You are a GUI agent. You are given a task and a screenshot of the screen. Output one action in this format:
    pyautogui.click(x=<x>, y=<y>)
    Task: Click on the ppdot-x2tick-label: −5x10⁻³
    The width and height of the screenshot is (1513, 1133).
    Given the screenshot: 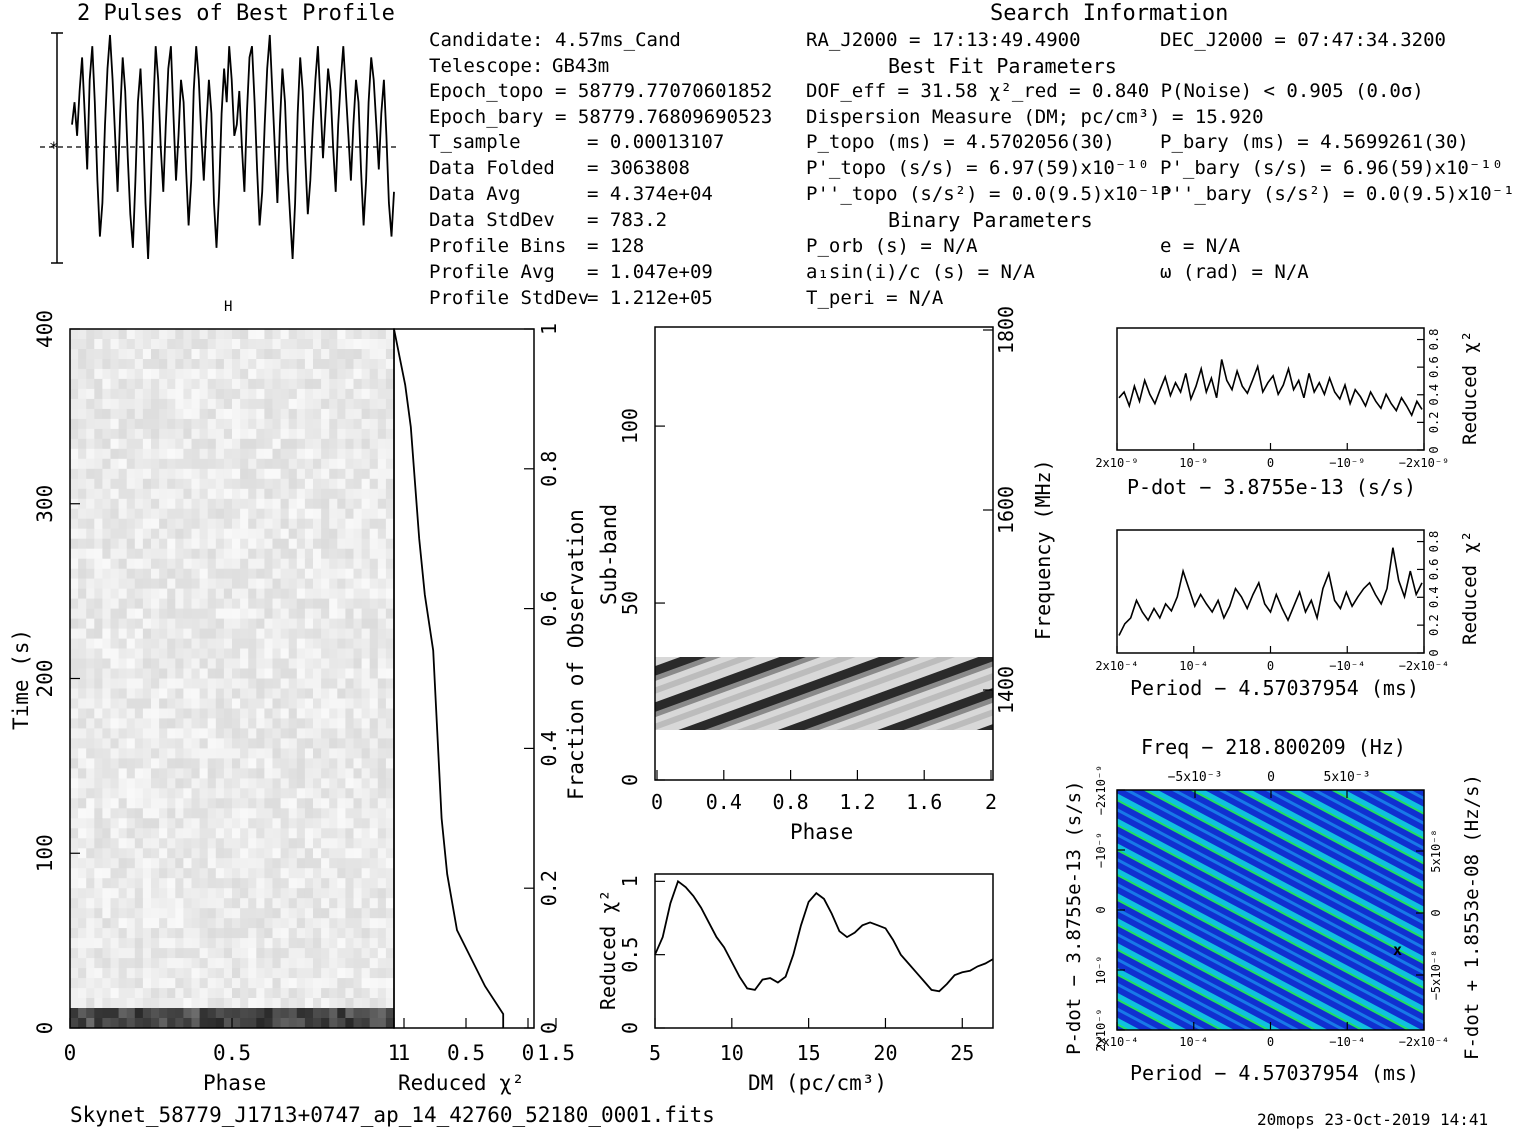 What is the action you would take?
    pyautogui.click(x=1195, y=777)
    